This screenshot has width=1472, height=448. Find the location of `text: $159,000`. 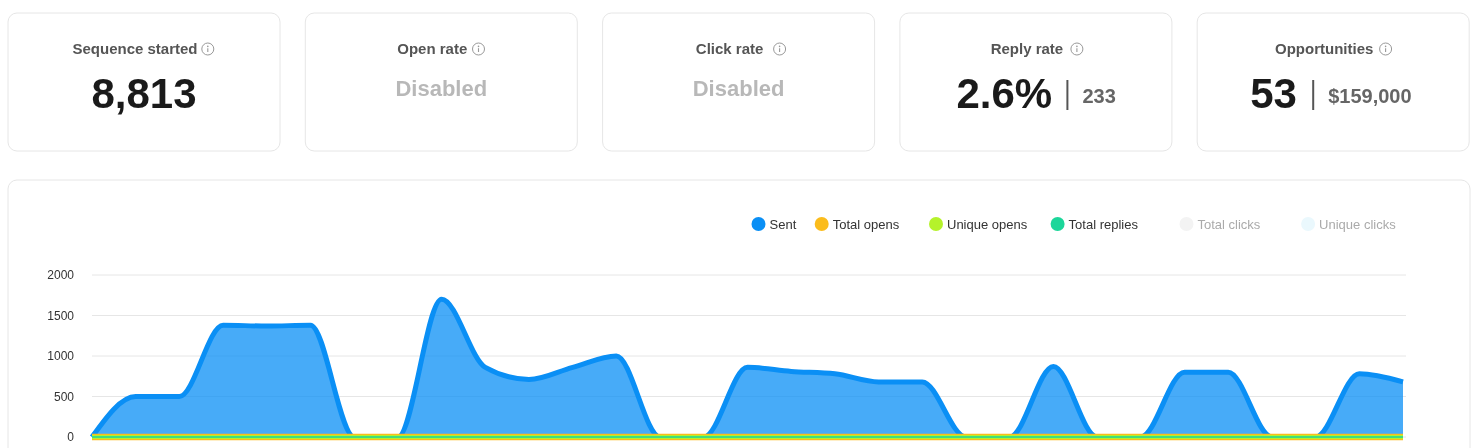

text: $159,000 is located at coordinates (1370, 96).